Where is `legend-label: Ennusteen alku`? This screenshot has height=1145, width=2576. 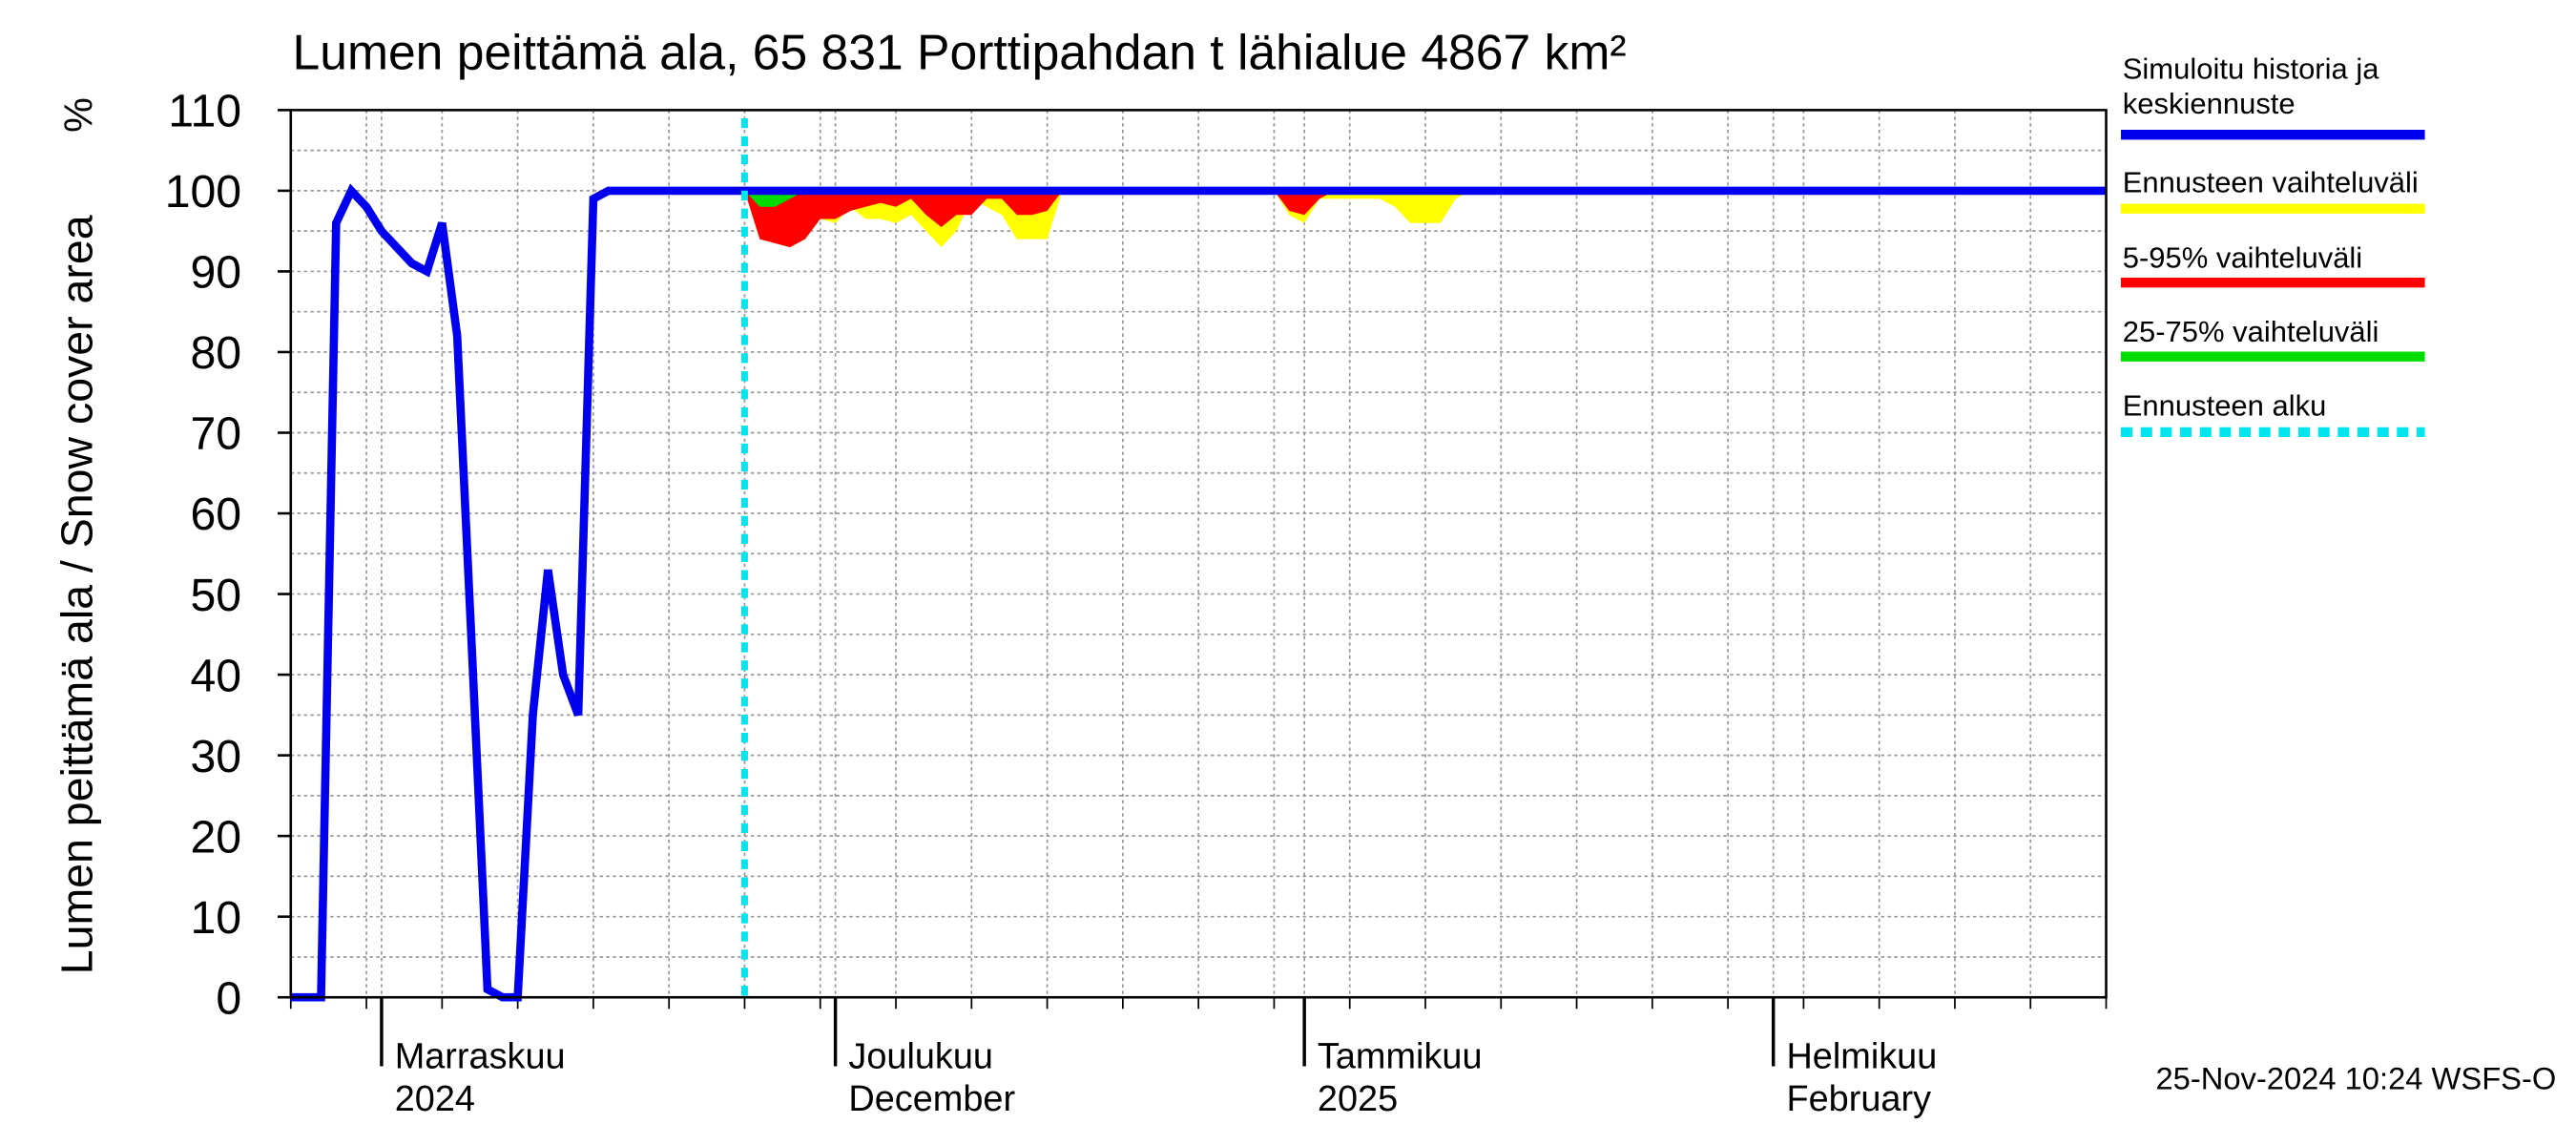 legend-label: Ennusteen alku is located at coordinates (2225, 406).